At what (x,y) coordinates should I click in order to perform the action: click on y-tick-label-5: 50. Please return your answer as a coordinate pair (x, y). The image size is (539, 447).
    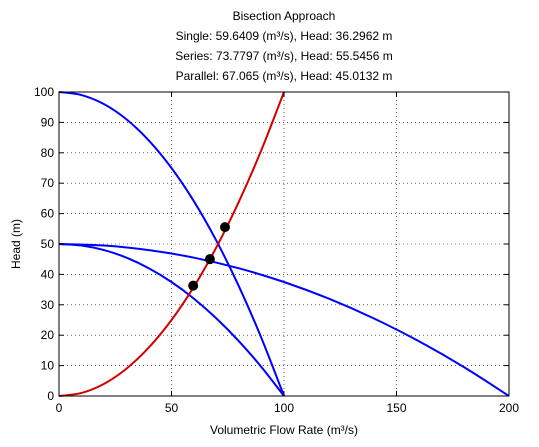
    Looking at the image, I should click on (48, 244).